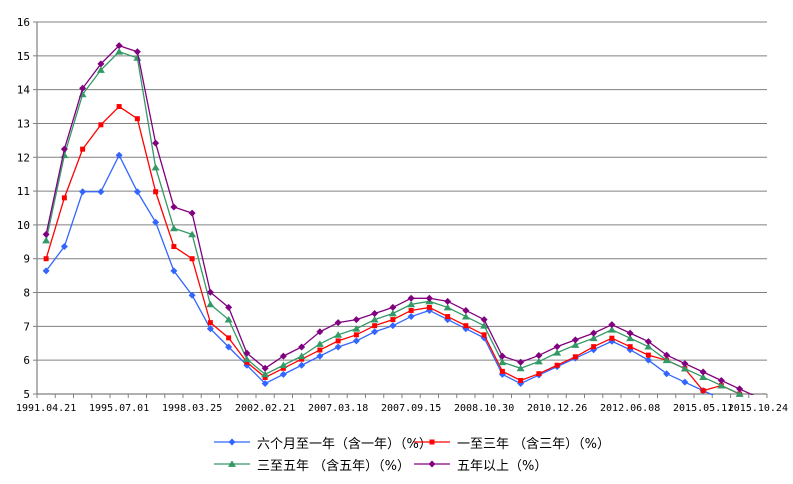 The image size is (793, 484). Describe the element at coordinates (23, 123) in the screenshot. I see `y-axis-label: 13` at that location.